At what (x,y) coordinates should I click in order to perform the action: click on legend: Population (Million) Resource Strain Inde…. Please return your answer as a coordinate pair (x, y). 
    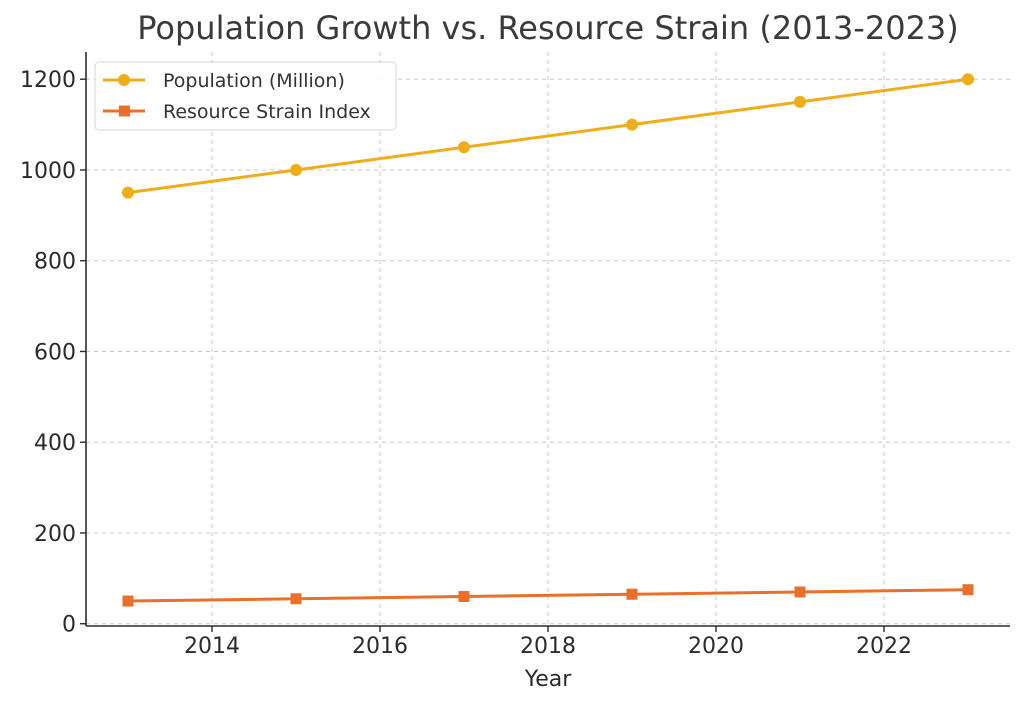
    Looking at the image, I should click on (245, 96).